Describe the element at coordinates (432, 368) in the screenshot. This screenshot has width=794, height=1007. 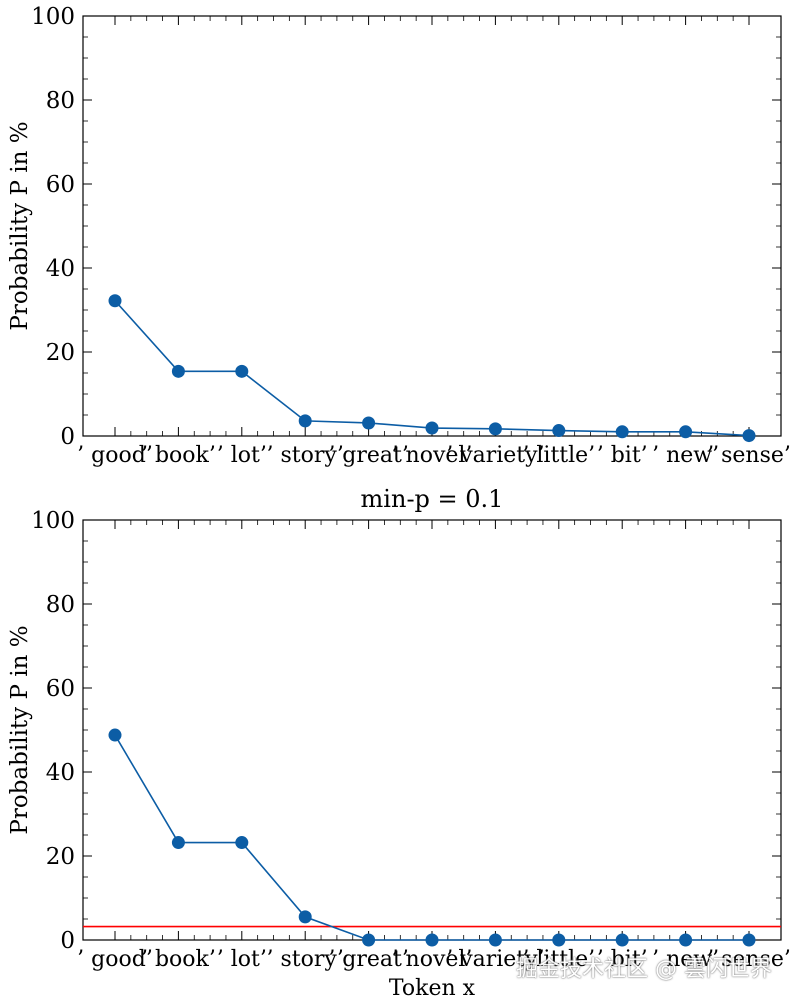
I see `series-line` at that location.